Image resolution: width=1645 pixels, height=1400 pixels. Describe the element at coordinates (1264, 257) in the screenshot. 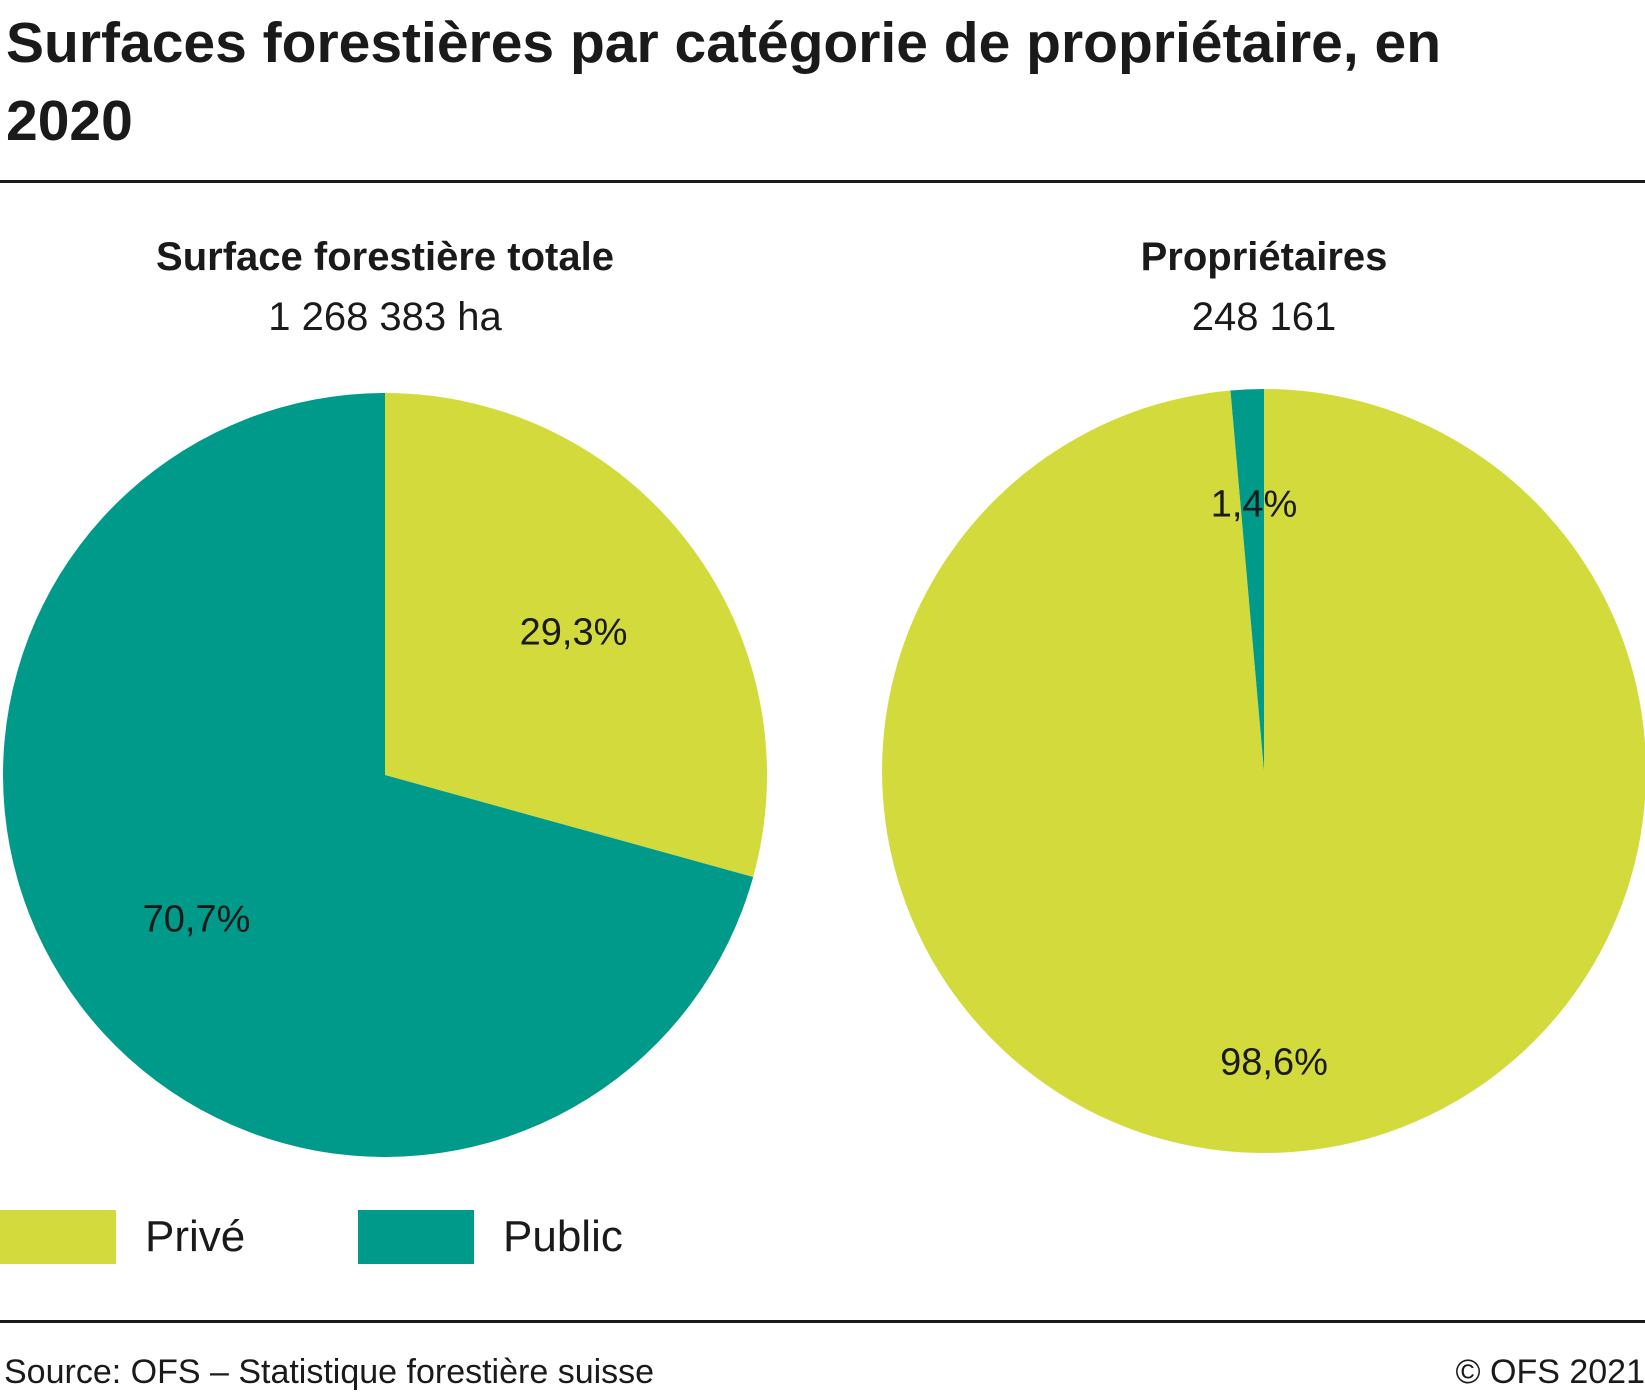

I see `pie-title-proprietaires: Propriétaires` at that location.